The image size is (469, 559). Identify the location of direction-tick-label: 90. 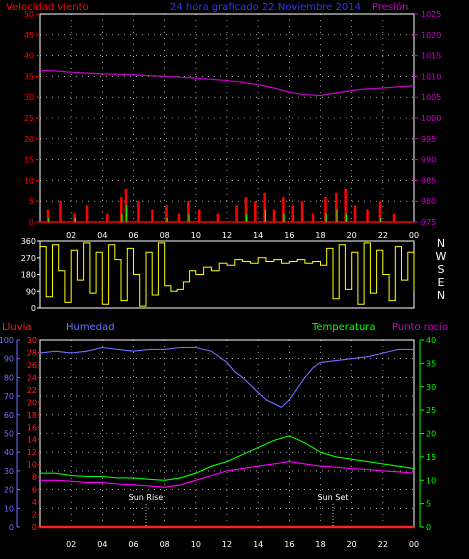
(31, 291).